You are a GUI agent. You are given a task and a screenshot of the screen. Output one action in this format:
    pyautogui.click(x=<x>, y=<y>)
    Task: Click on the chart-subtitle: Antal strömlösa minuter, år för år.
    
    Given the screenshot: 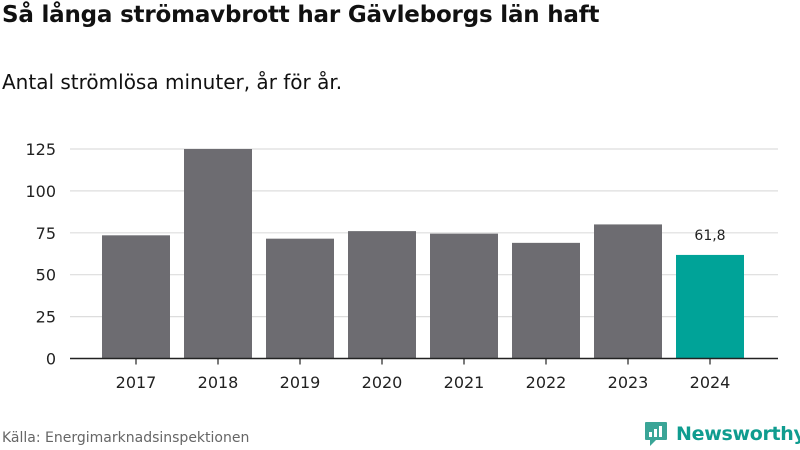 What is the action you would take?
    pyautogui.click(x=172, y=82)
    